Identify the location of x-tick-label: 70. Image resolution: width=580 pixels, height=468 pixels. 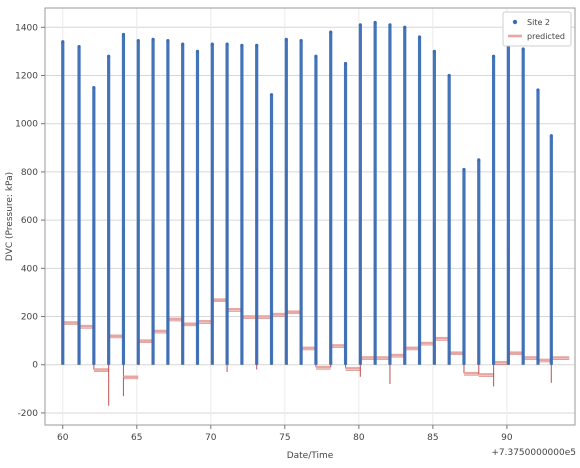
(211, 438).